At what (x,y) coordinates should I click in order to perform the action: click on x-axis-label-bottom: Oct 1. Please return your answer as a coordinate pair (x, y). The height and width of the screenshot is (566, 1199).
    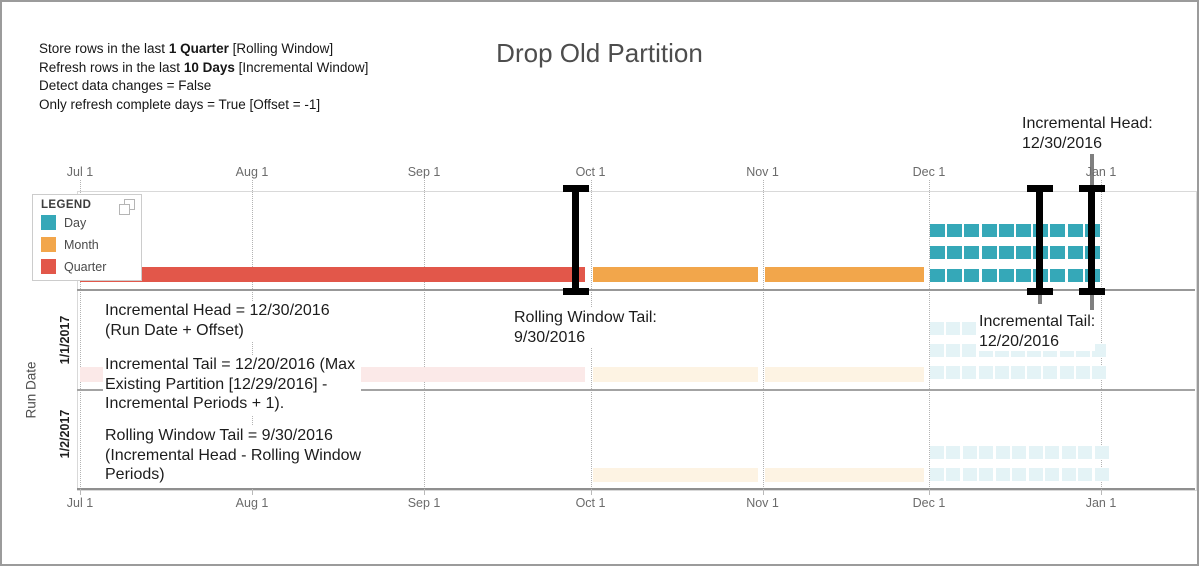
    Looking at the image, I should click on (590, 503).